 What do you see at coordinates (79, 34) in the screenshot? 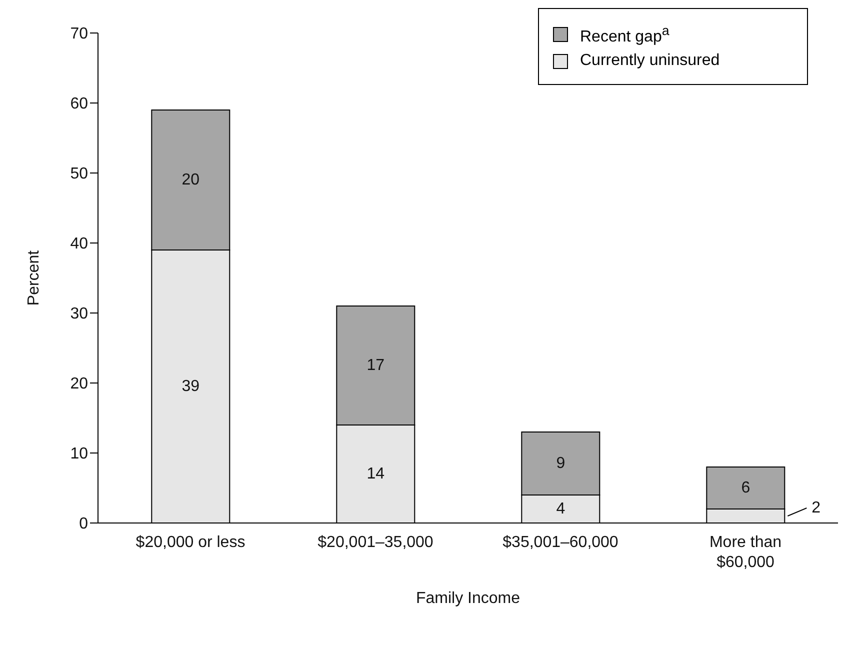
I see `y-tick-label: 70` at bounding box center [79, 34].